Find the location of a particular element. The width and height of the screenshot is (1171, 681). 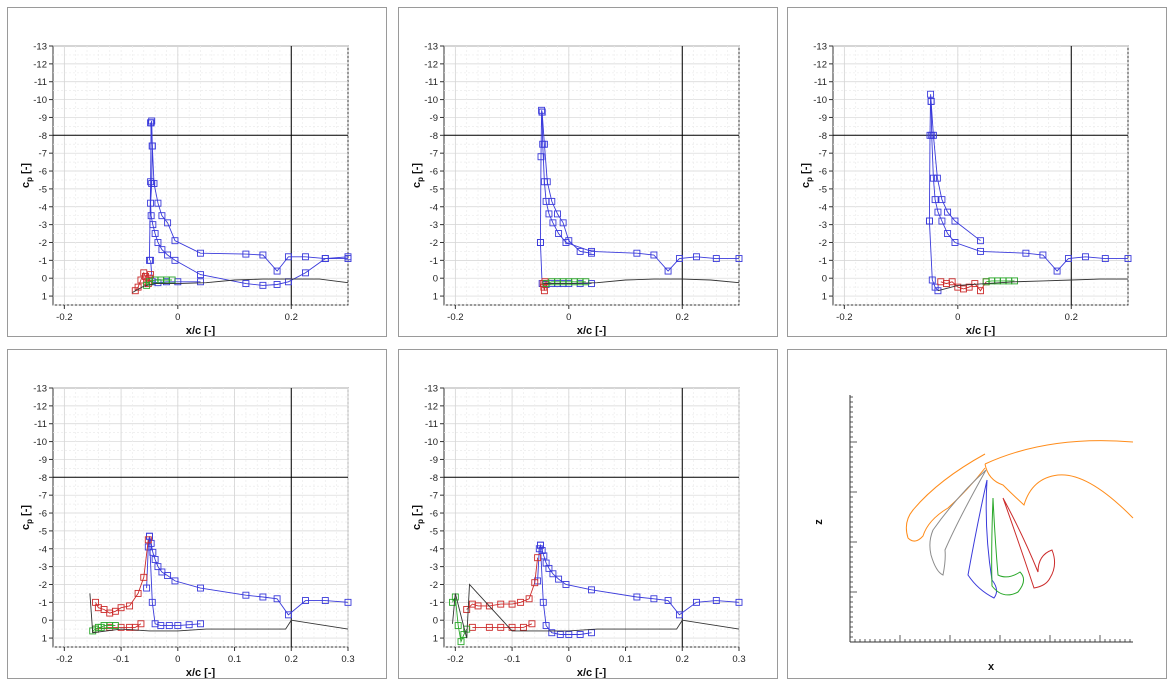

x-tick-label: 0 is located at coordinates (568, 659).